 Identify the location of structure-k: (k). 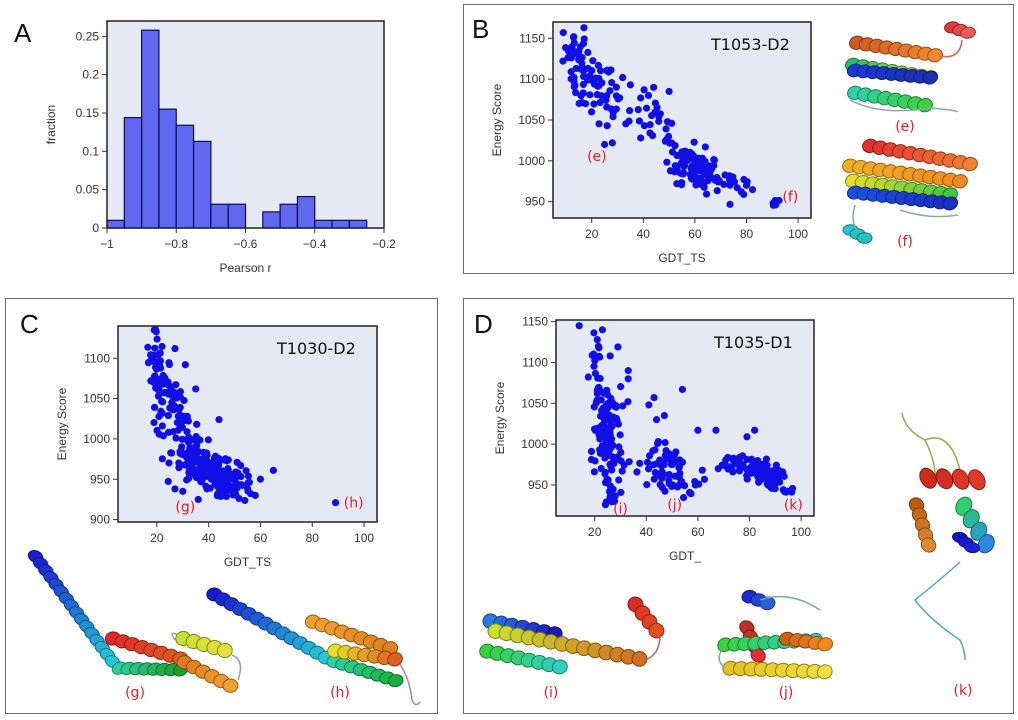
(948, 555).